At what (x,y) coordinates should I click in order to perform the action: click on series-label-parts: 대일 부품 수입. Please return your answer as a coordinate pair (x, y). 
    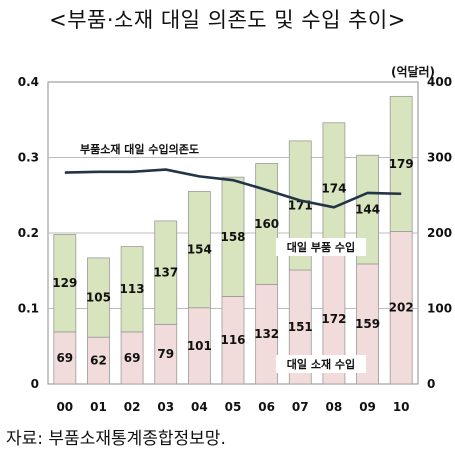
    Looking at the image, I should click on (321, 247).